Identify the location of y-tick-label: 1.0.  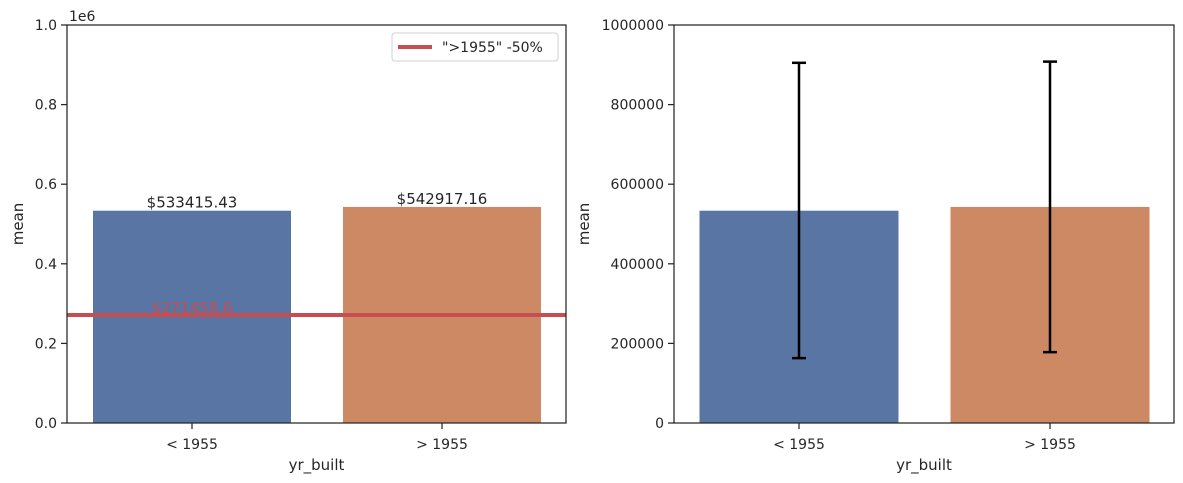
(46, 26).